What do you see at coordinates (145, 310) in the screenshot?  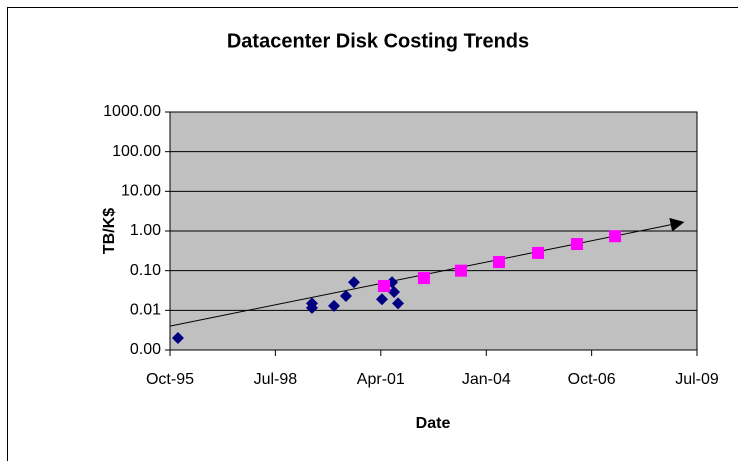 I see `y-tick-label: 0.01` at bounding box center [145, 310].